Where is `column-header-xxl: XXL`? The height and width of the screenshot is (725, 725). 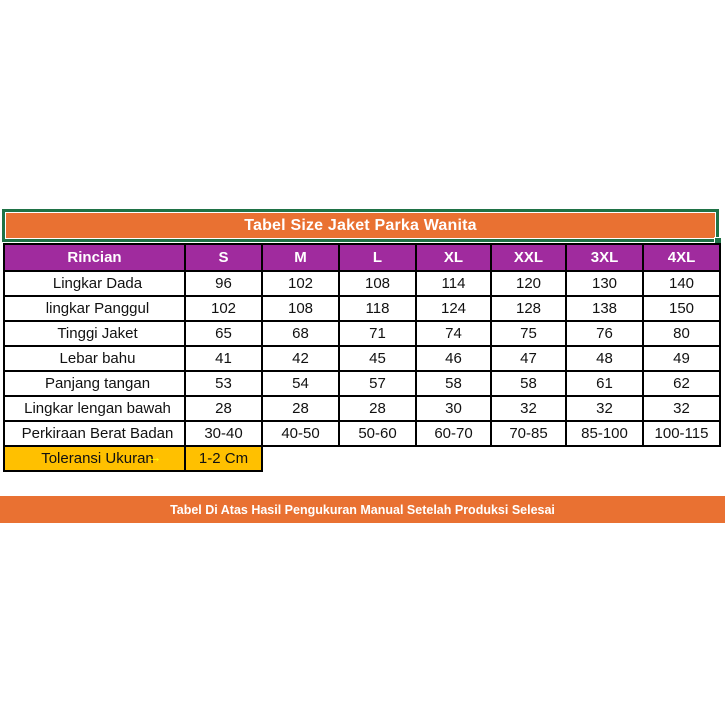
column-header-xxl: XXL is located at coordinates (528, 257).